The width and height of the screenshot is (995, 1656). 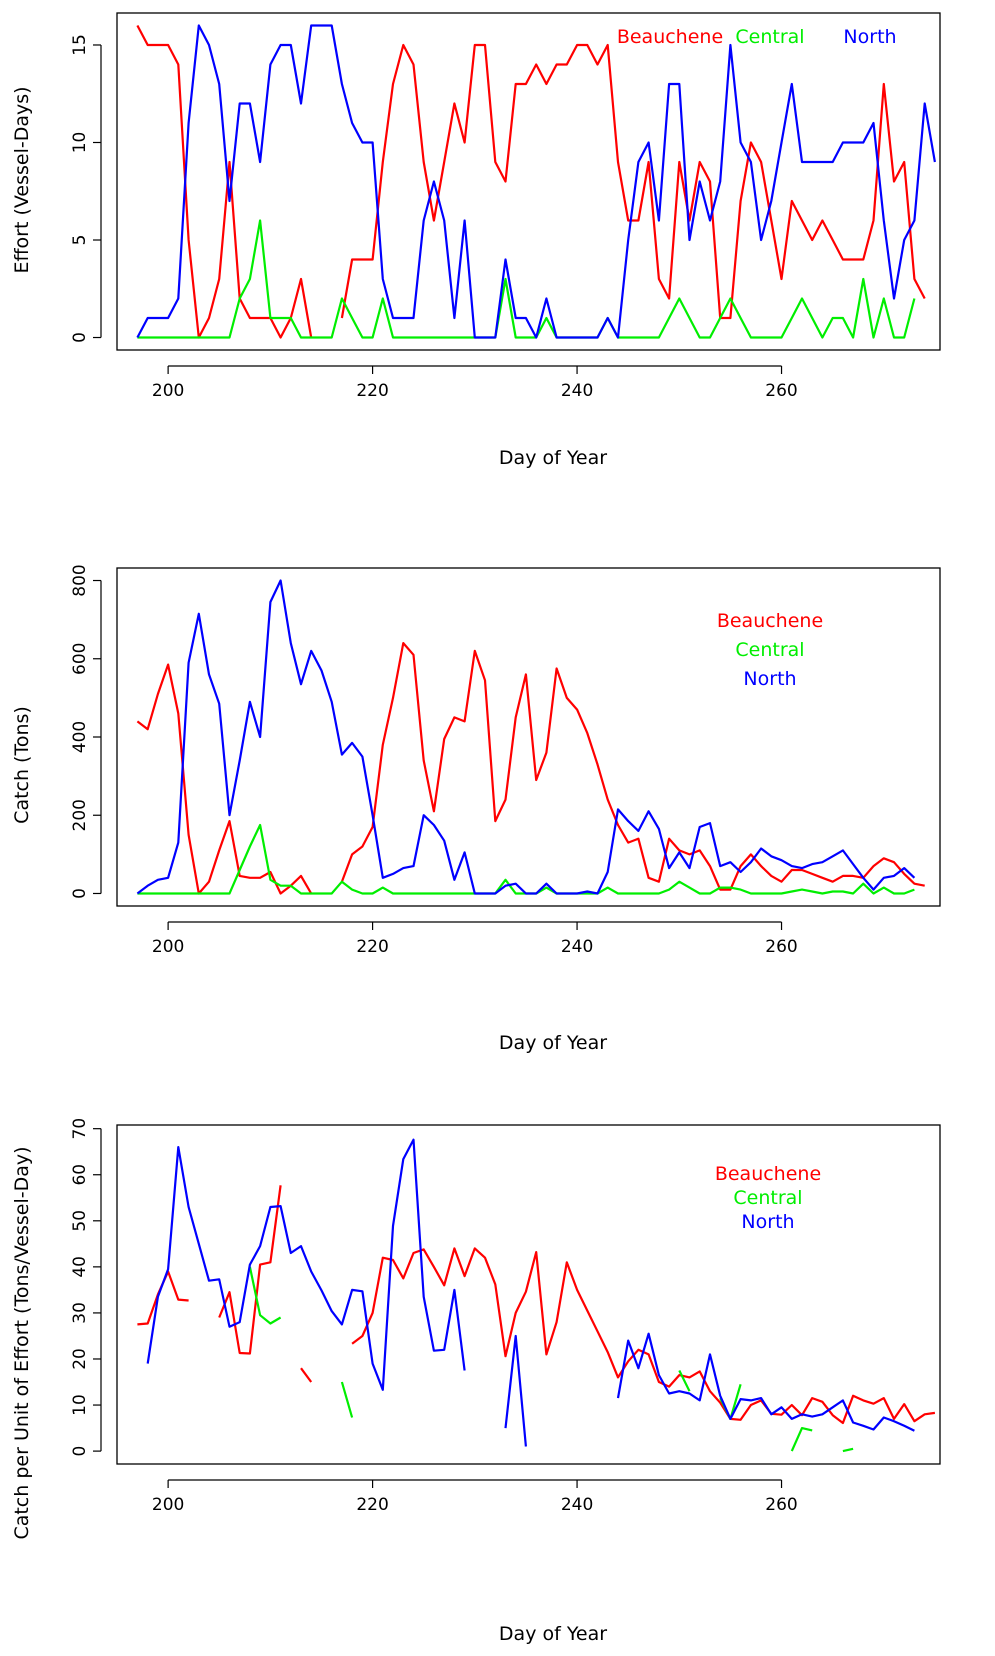 I want to click on catch-y-tick-label: 400, so click(x=80, y=737).